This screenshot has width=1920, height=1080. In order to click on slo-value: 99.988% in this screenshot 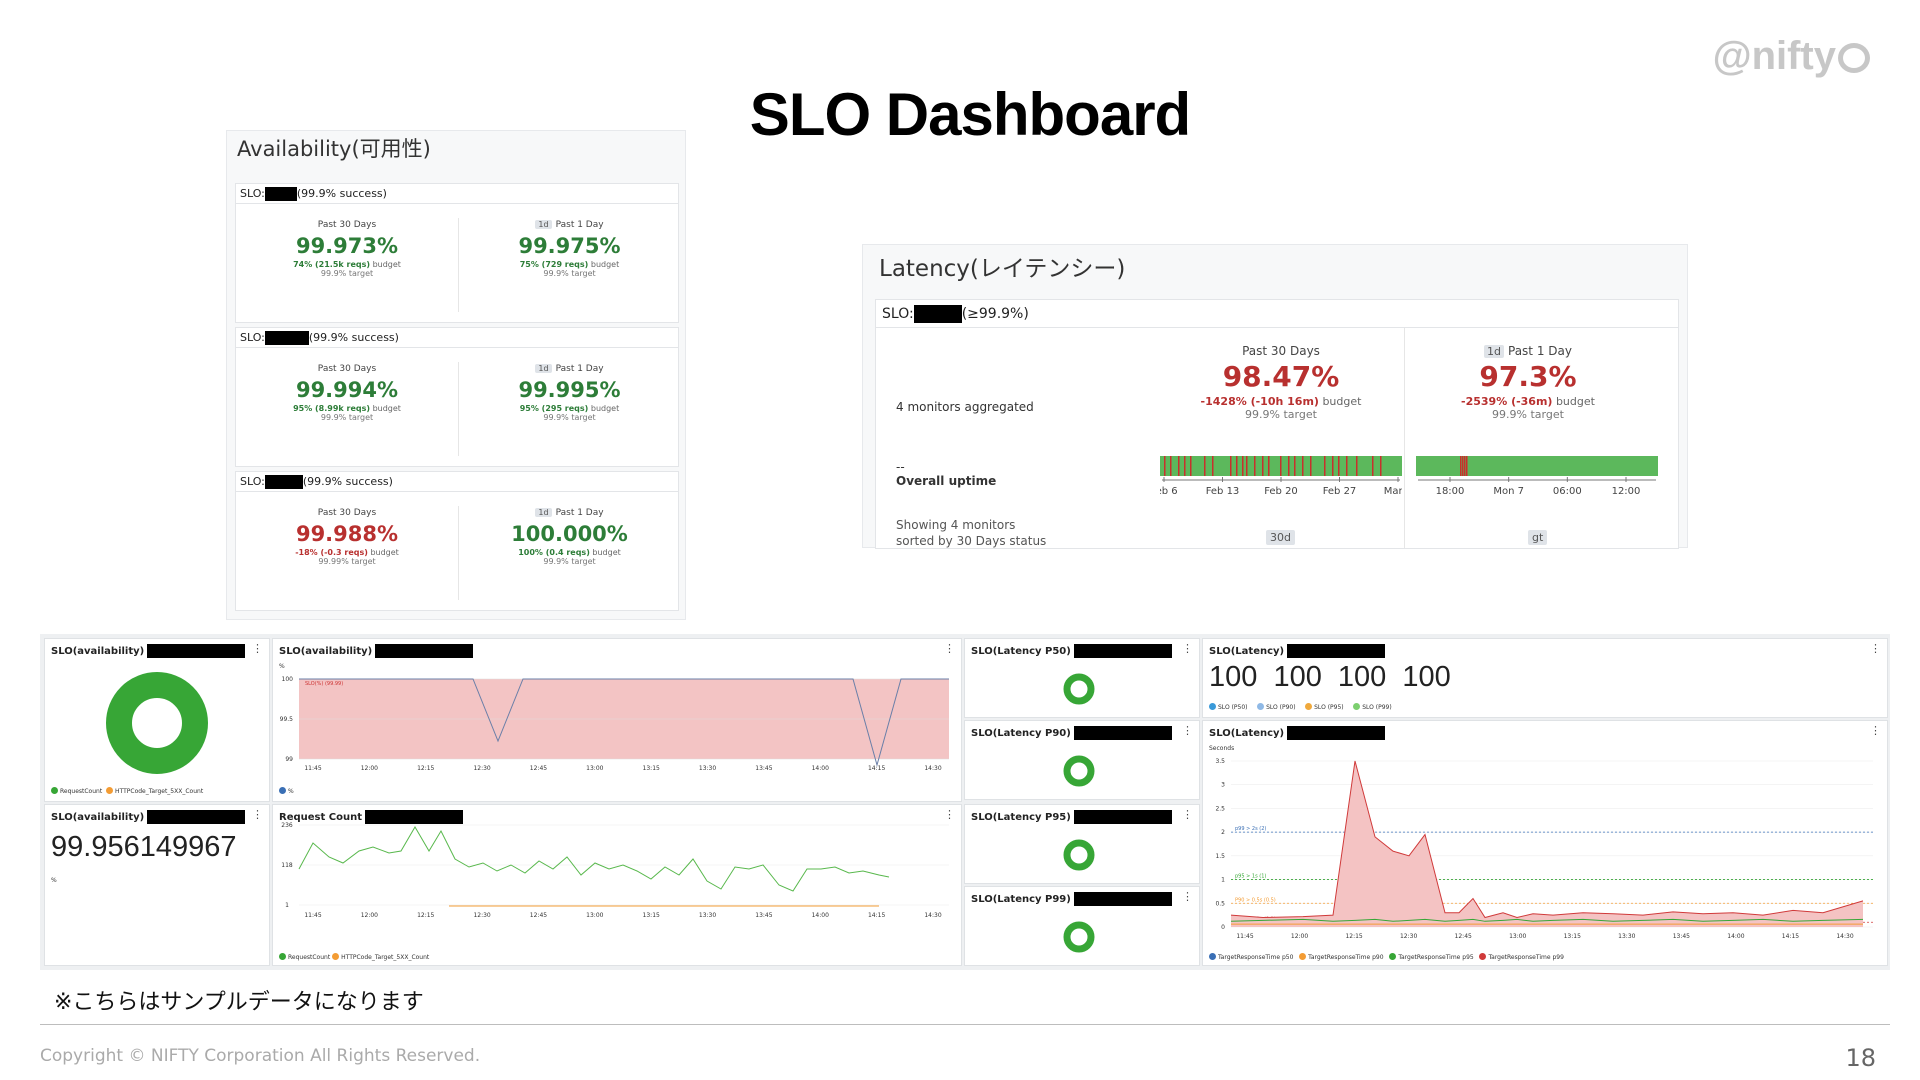, I will do `click(347, 534)`.